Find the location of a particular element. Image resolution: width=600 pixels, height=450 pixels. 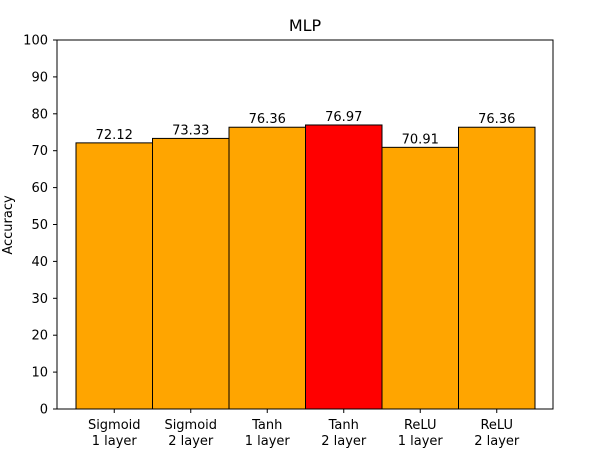

y-tick-label: 90 is located at coordinates (39, 77).